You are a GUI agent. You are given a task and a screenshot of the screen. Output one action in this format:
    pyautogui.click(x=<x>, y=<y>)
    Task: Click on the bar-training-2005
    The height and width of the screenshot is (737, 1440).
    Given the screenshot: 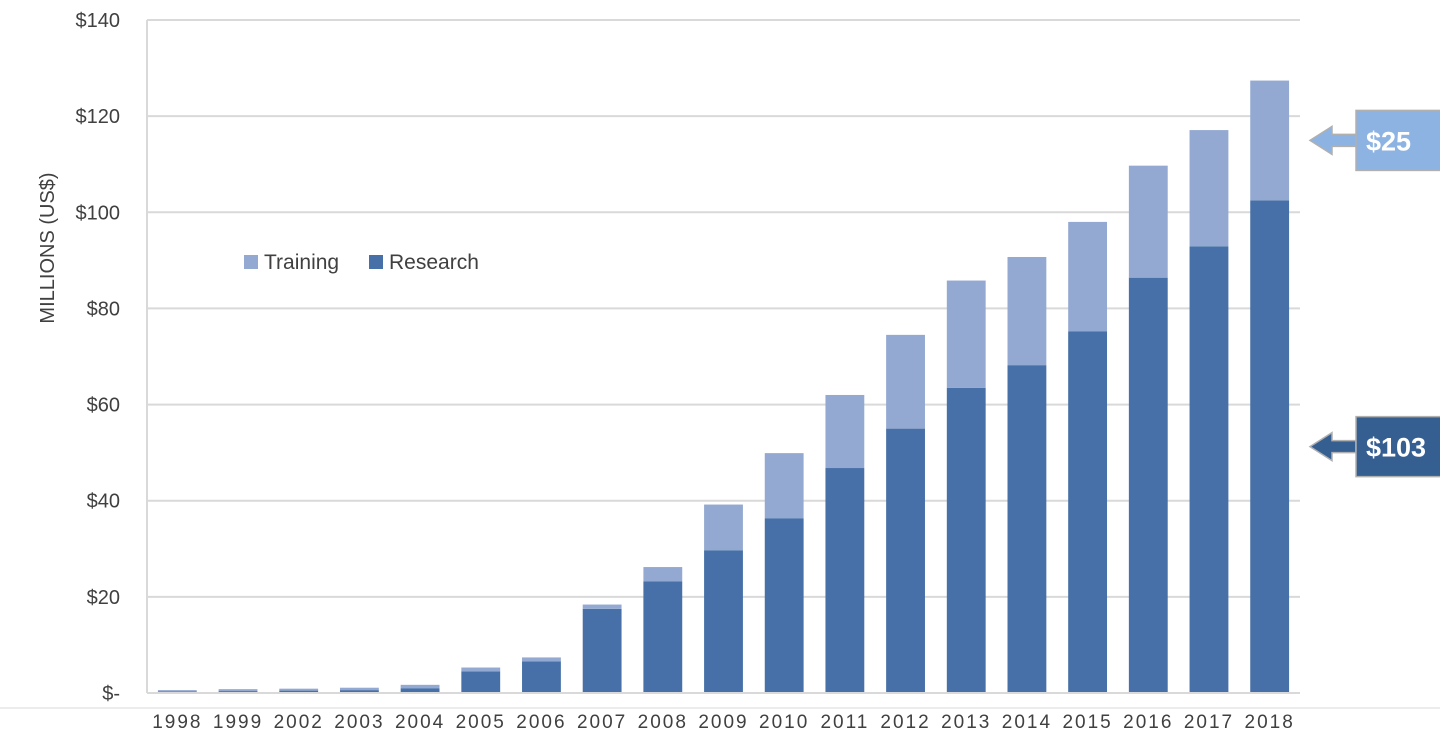 What is the action you would take?
    pyautogui.click(x=481, y=669)
    